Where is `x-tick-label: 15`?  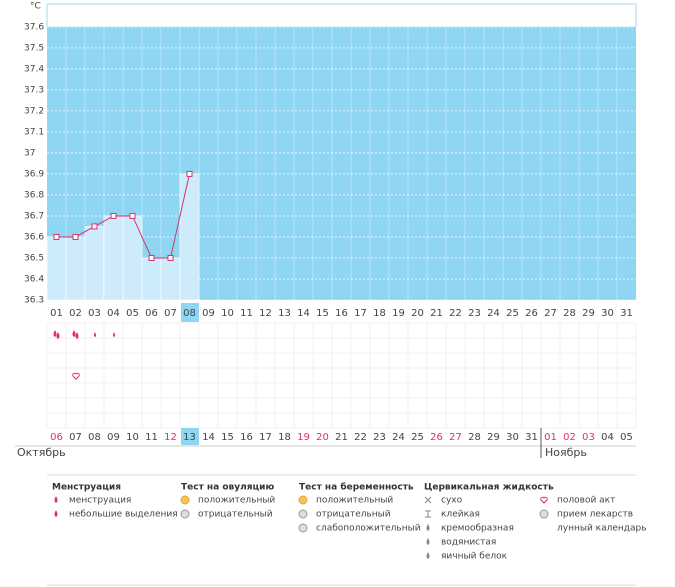 x-tick-label: 15 is located at coordinates (322, 313).